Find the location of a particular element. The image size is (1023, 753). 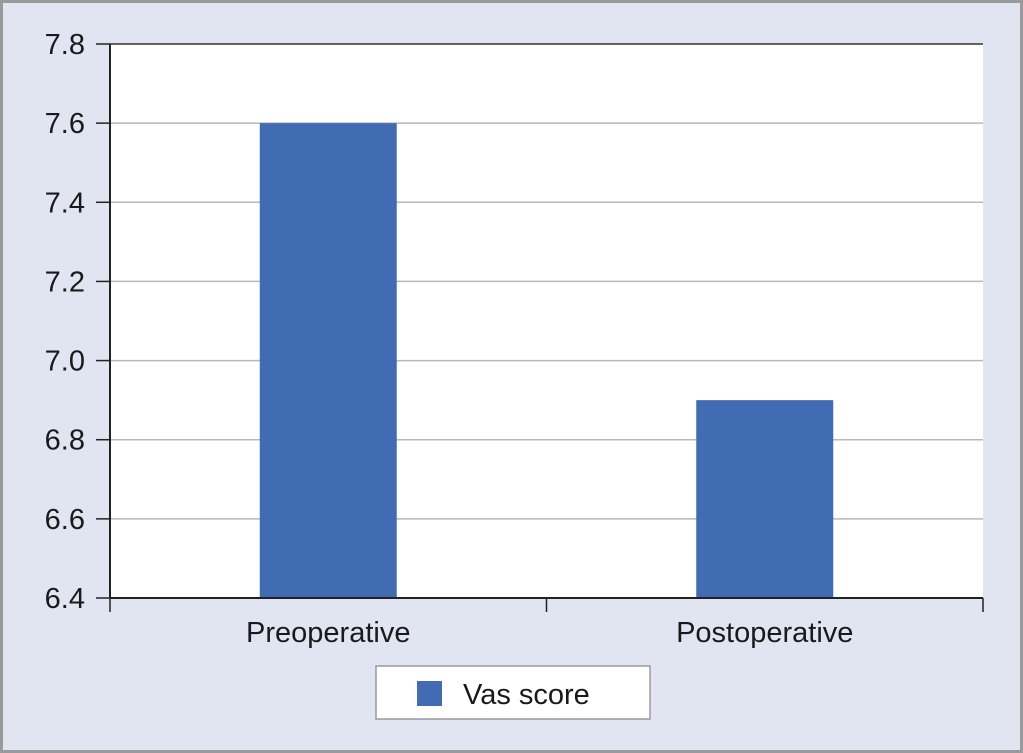

y-tick-label: 6.6 is located at coordinates (65, 520).